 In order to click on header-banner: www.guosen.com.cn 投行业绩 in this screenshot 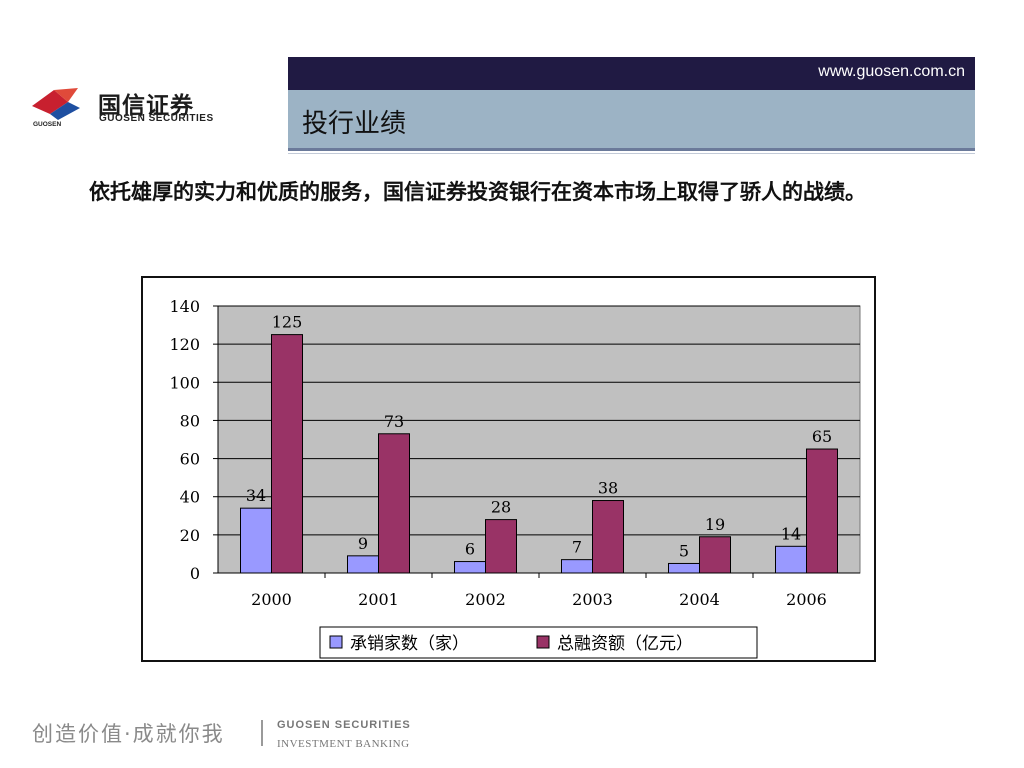, I will do `click(631, 105)`.